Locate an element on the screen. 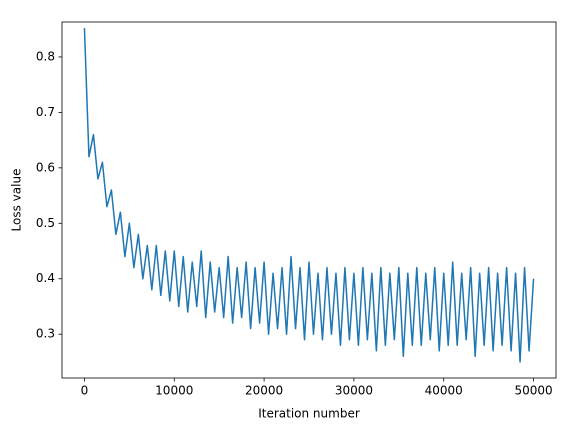 The height and width of the screenshot is (432, 567). x-axis-label: Iteration number is located at coordinates (309, 414).